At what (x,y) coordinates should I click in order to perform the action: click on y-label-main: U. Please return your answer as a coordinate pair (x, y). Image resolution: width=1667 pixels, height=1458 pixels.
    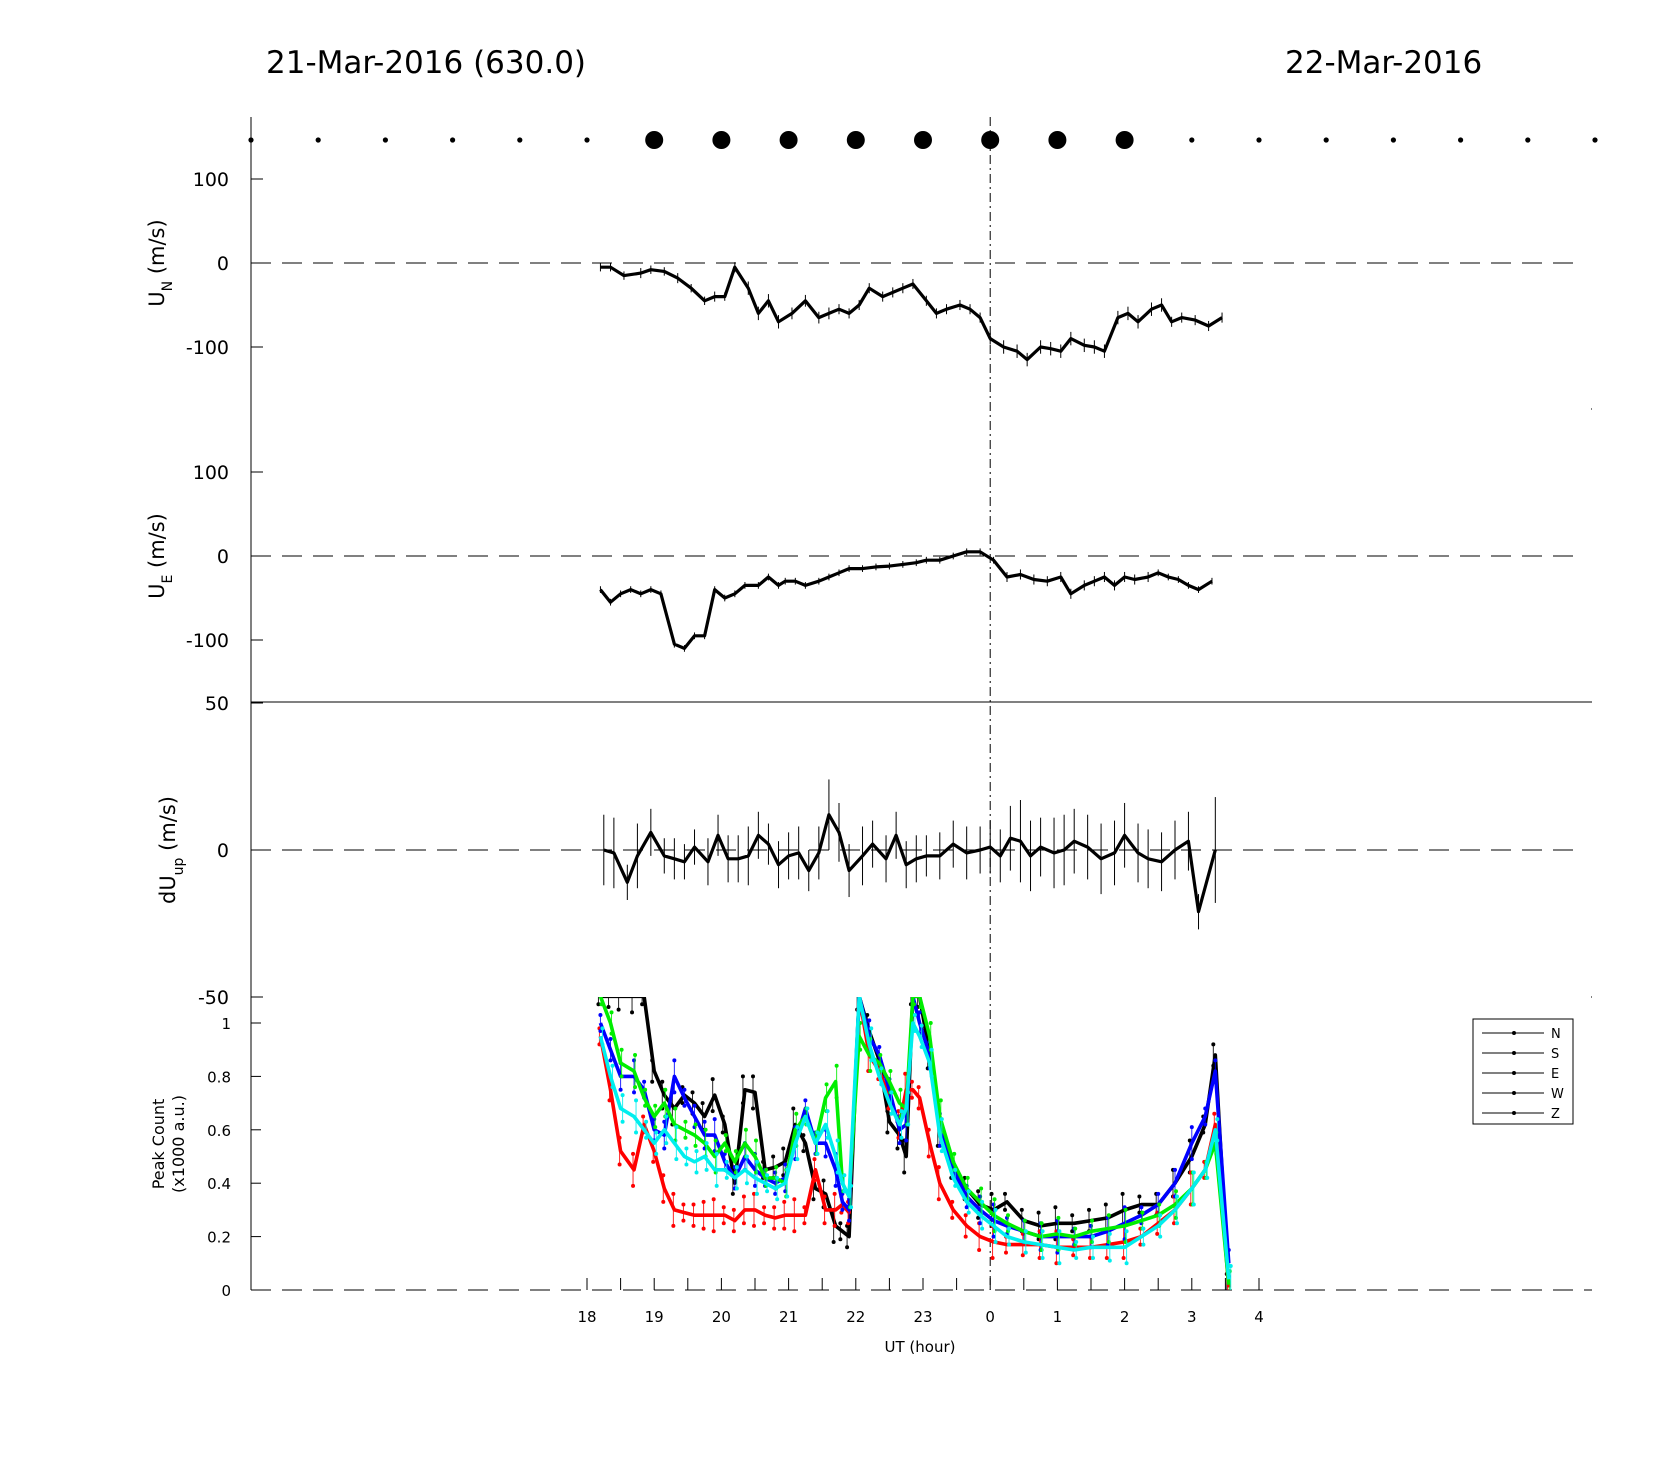
    Looking at the image, I should click on (157, 298).